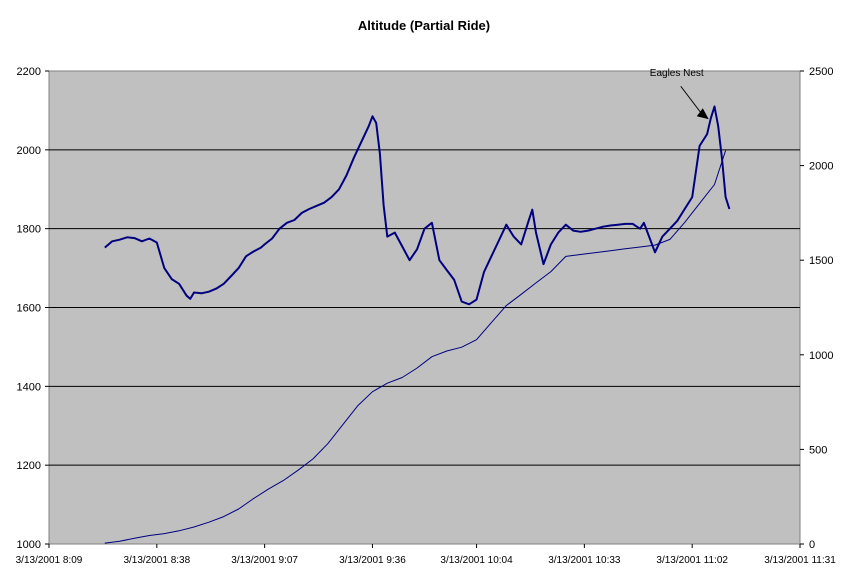  I want to click on left-tick-label: 2200, so click(29, 72).